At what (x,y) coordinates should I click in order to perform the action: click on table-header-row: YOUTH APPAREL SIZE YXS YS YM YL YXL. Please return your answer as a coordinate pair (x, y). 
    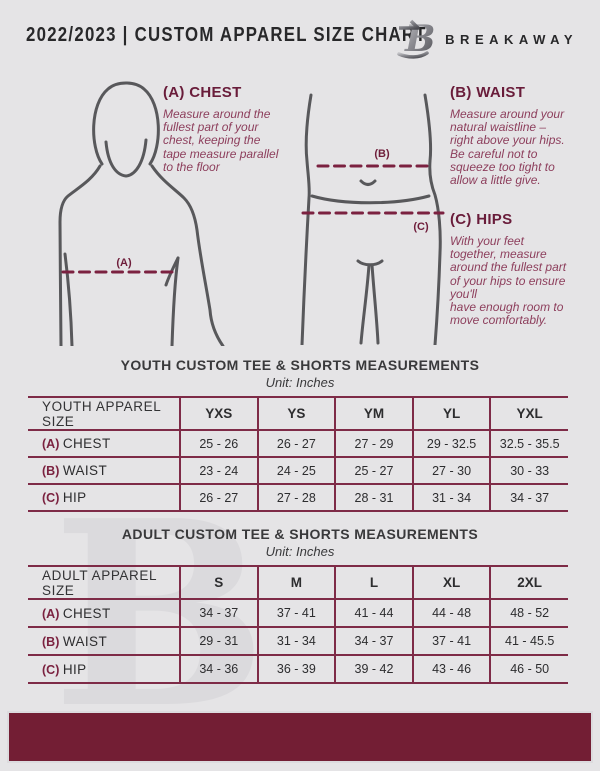
    Looking at the image, I should click on (298, 413).